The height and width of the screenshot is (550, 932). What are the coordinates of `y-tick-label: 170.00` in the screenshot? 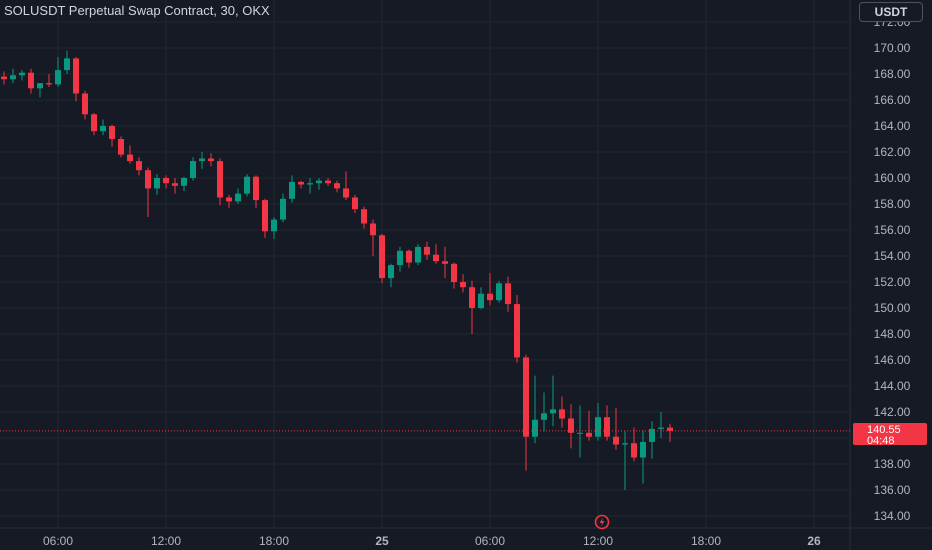 It's located at (892, 48).